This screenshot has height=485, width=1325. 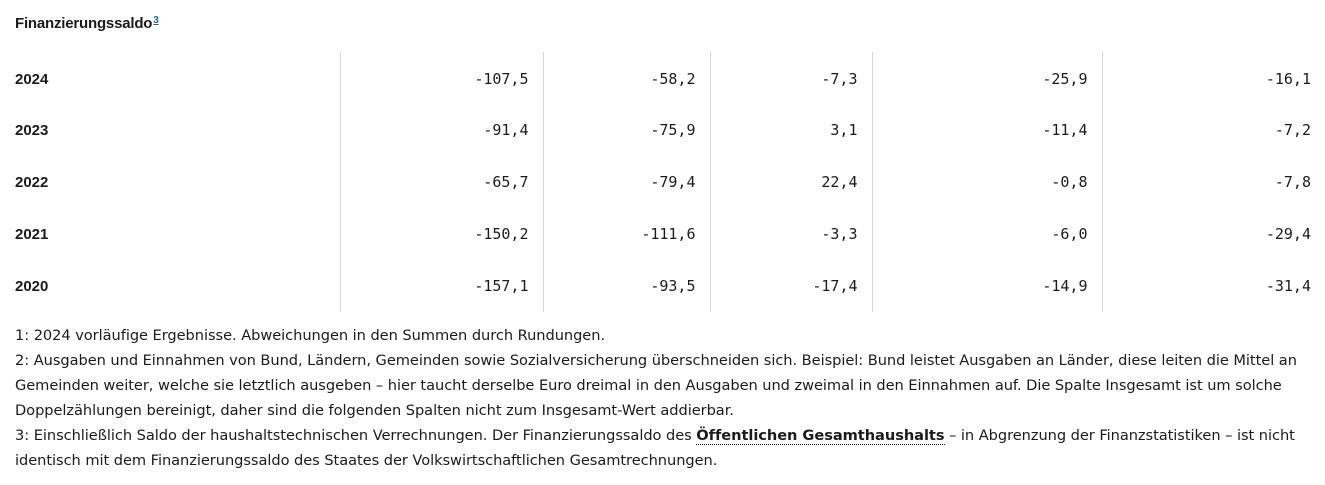 What do you see at coordinates (626, 130) in the screenshot?
I see `table-cell: -75,9` at bounding box center [626, 130].